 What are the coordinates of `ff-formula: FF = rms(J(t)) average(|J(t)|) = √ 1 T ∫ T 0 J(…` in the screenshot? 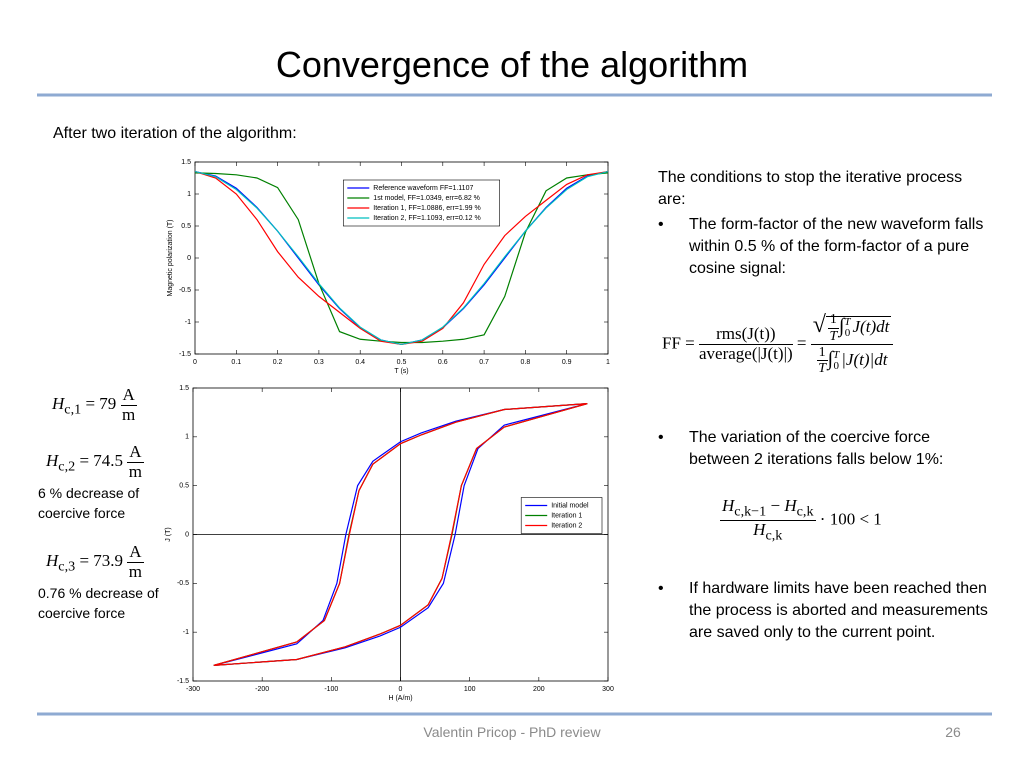 It's located at (778, 344).